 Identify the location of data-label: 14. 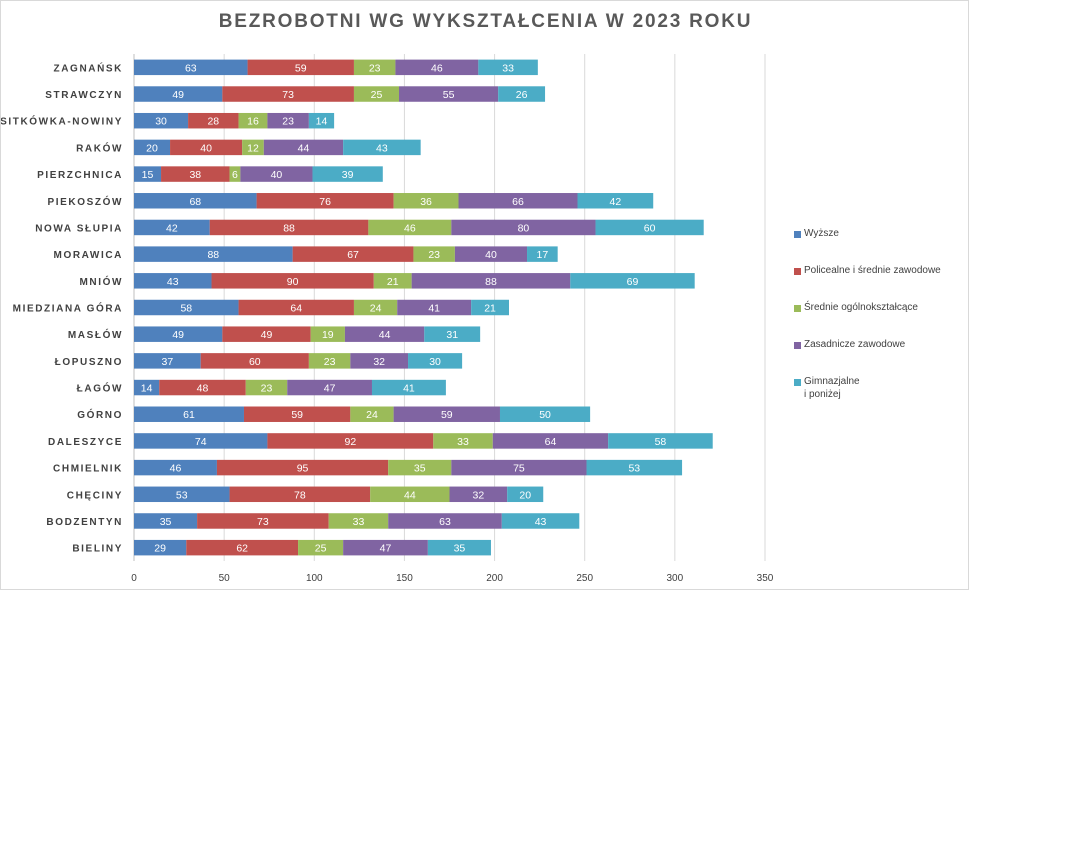
(147, 389).